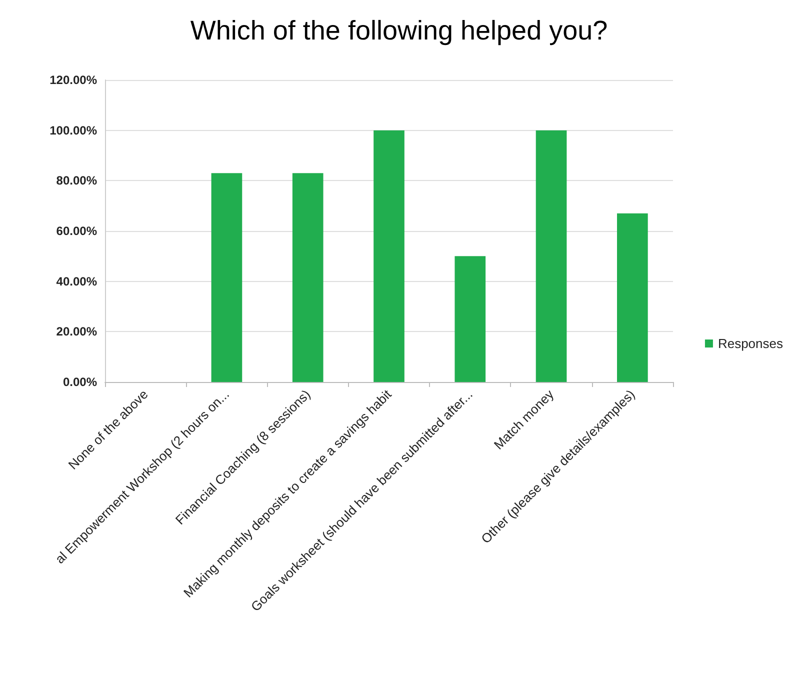 This screenshot has height=687, width=798. Describe the element at coordinates (77, 331) in the screenshot. I see `y-tick-label: 20.00%` at that location.